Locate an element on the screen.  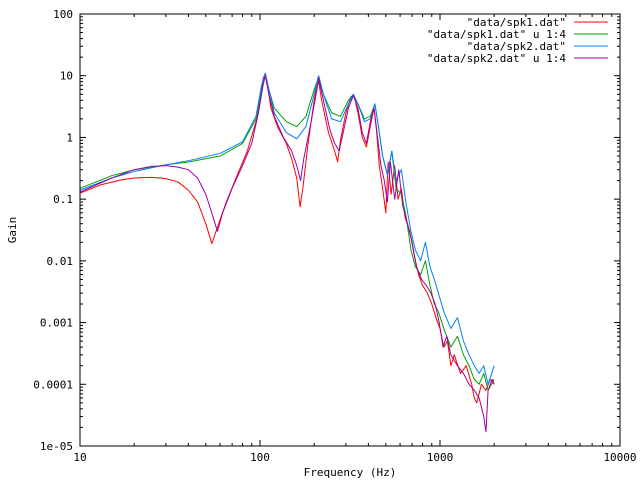
x-tick-label: 10000 is located at coordinates (619, 457).